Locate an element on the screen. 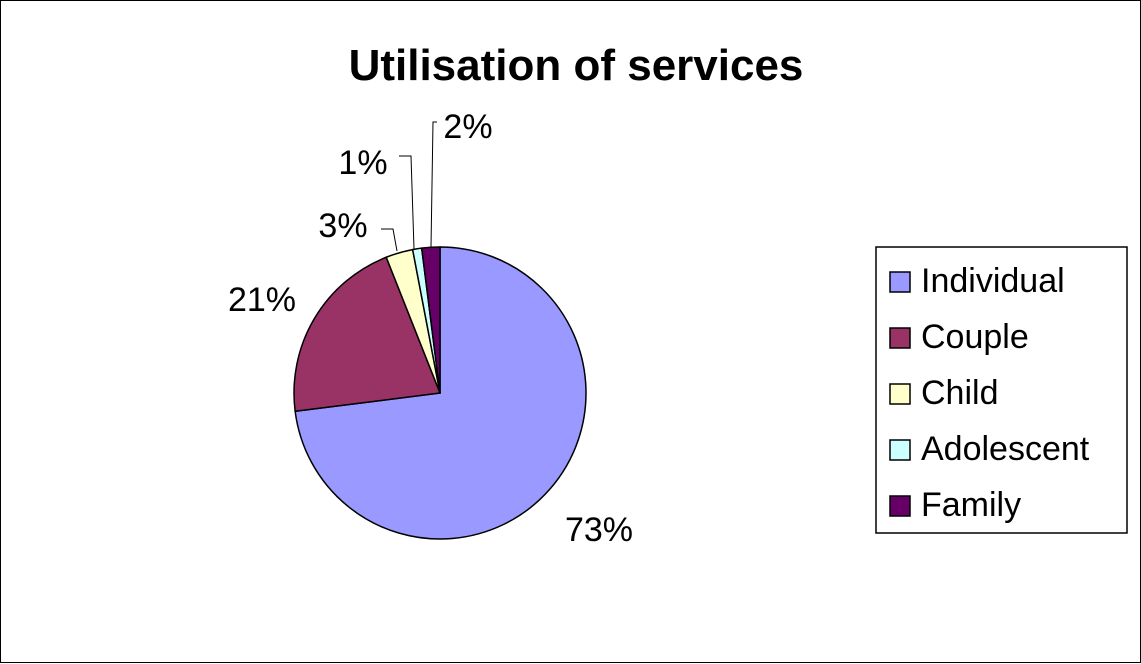  data-label-couple: 21% is located at coordinates (262, 300).